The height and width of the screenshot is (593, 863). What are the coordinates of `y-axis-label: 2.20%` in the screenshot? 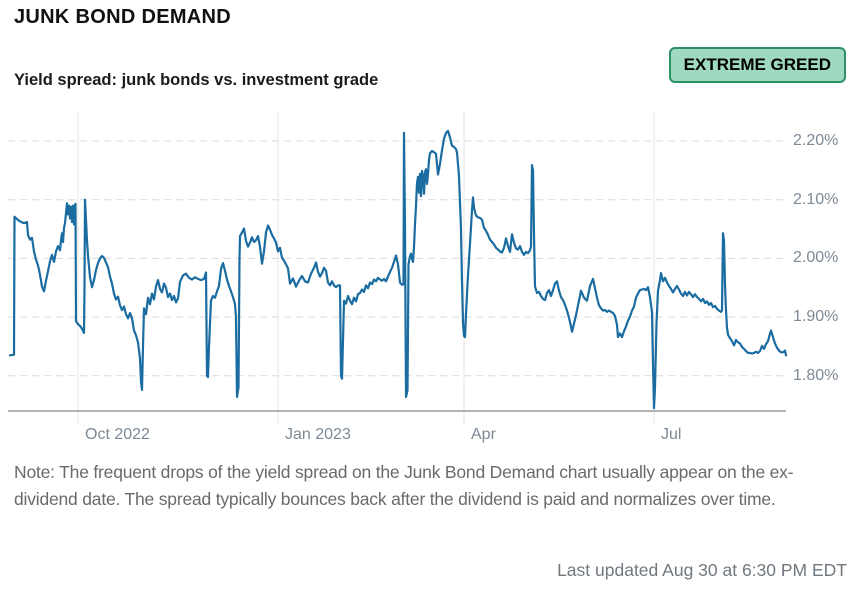 It's located at (816, 140).